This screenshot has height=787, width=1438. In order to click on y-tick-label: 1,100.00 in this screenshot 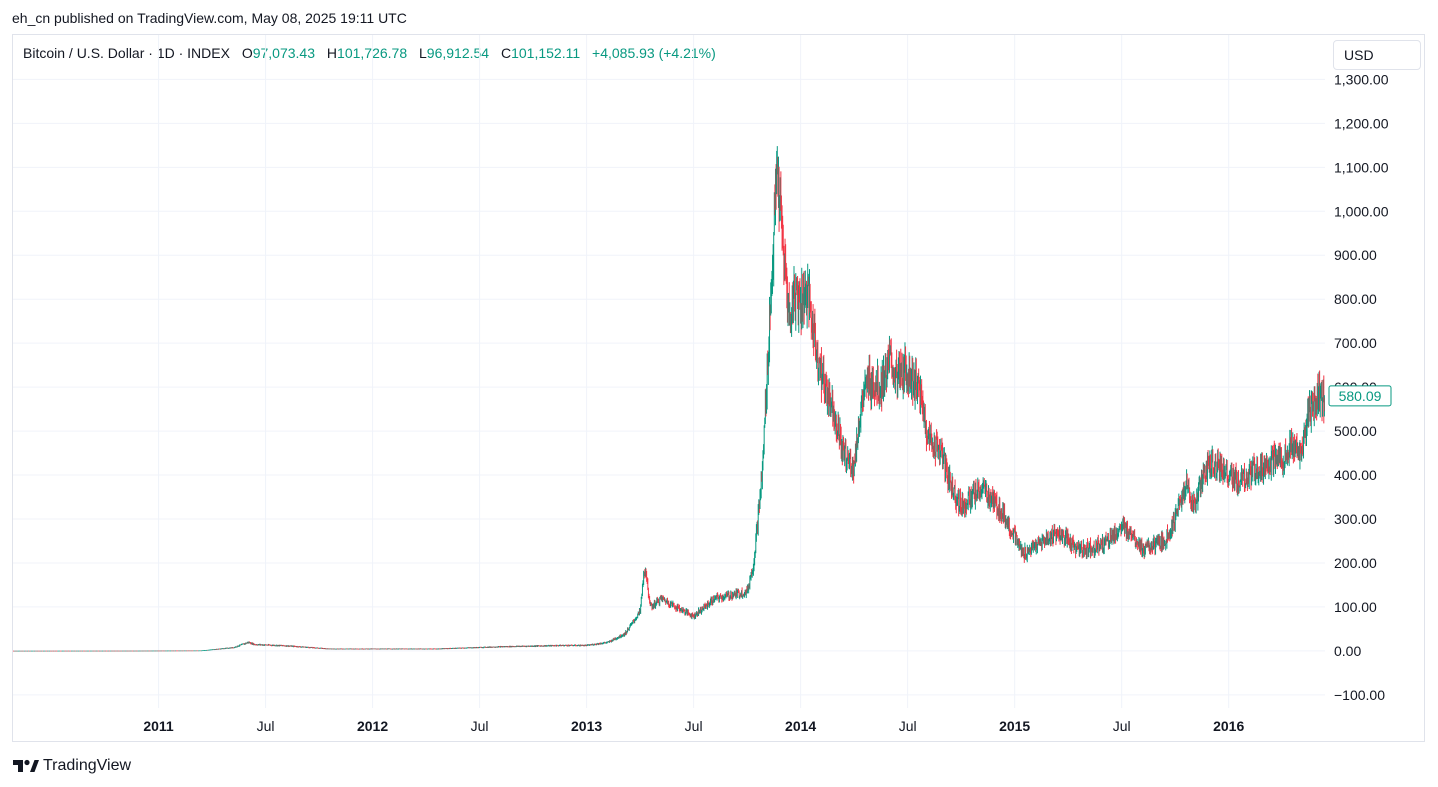, I will do `click(1361, 167)`.